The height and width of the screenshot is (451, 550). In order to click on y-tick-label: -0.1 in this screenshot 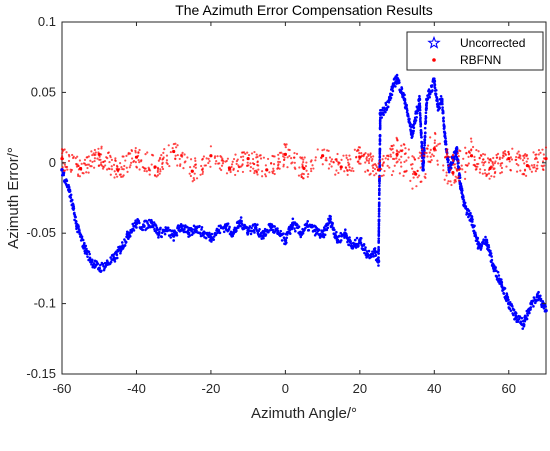, I will do `click(45, 303)`.